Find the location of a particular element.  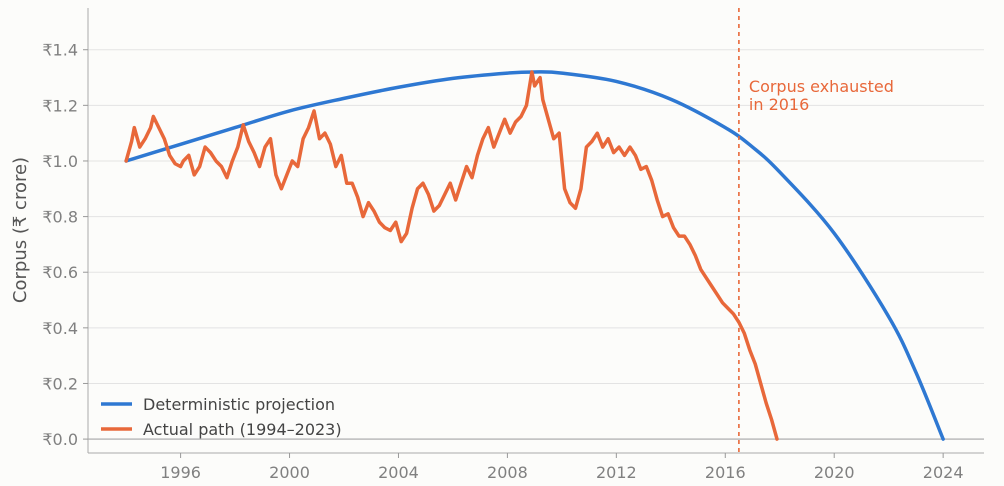

legend-label-deterministic: Deterministic projection is located at coordinates (239, 404).